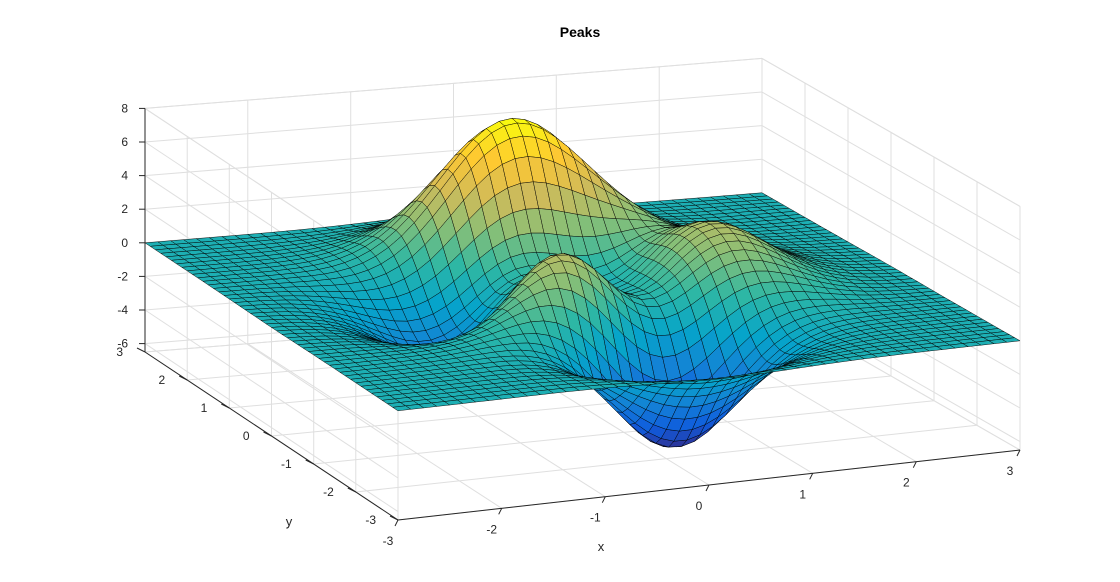 This screenshot has width=1120, height=582. Describe the element at coordinates (388, 541) in the screenshot. I see `x-tick-label: -3` at that location.